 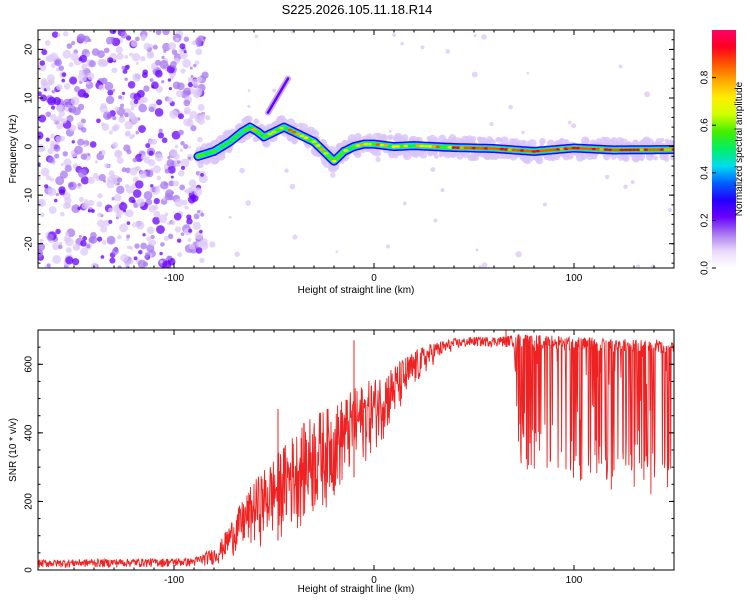 What do you see at coordinates (29, 243) in the screenshot?
I see `y-tick-label: -20` at bounding box center [29, 243].